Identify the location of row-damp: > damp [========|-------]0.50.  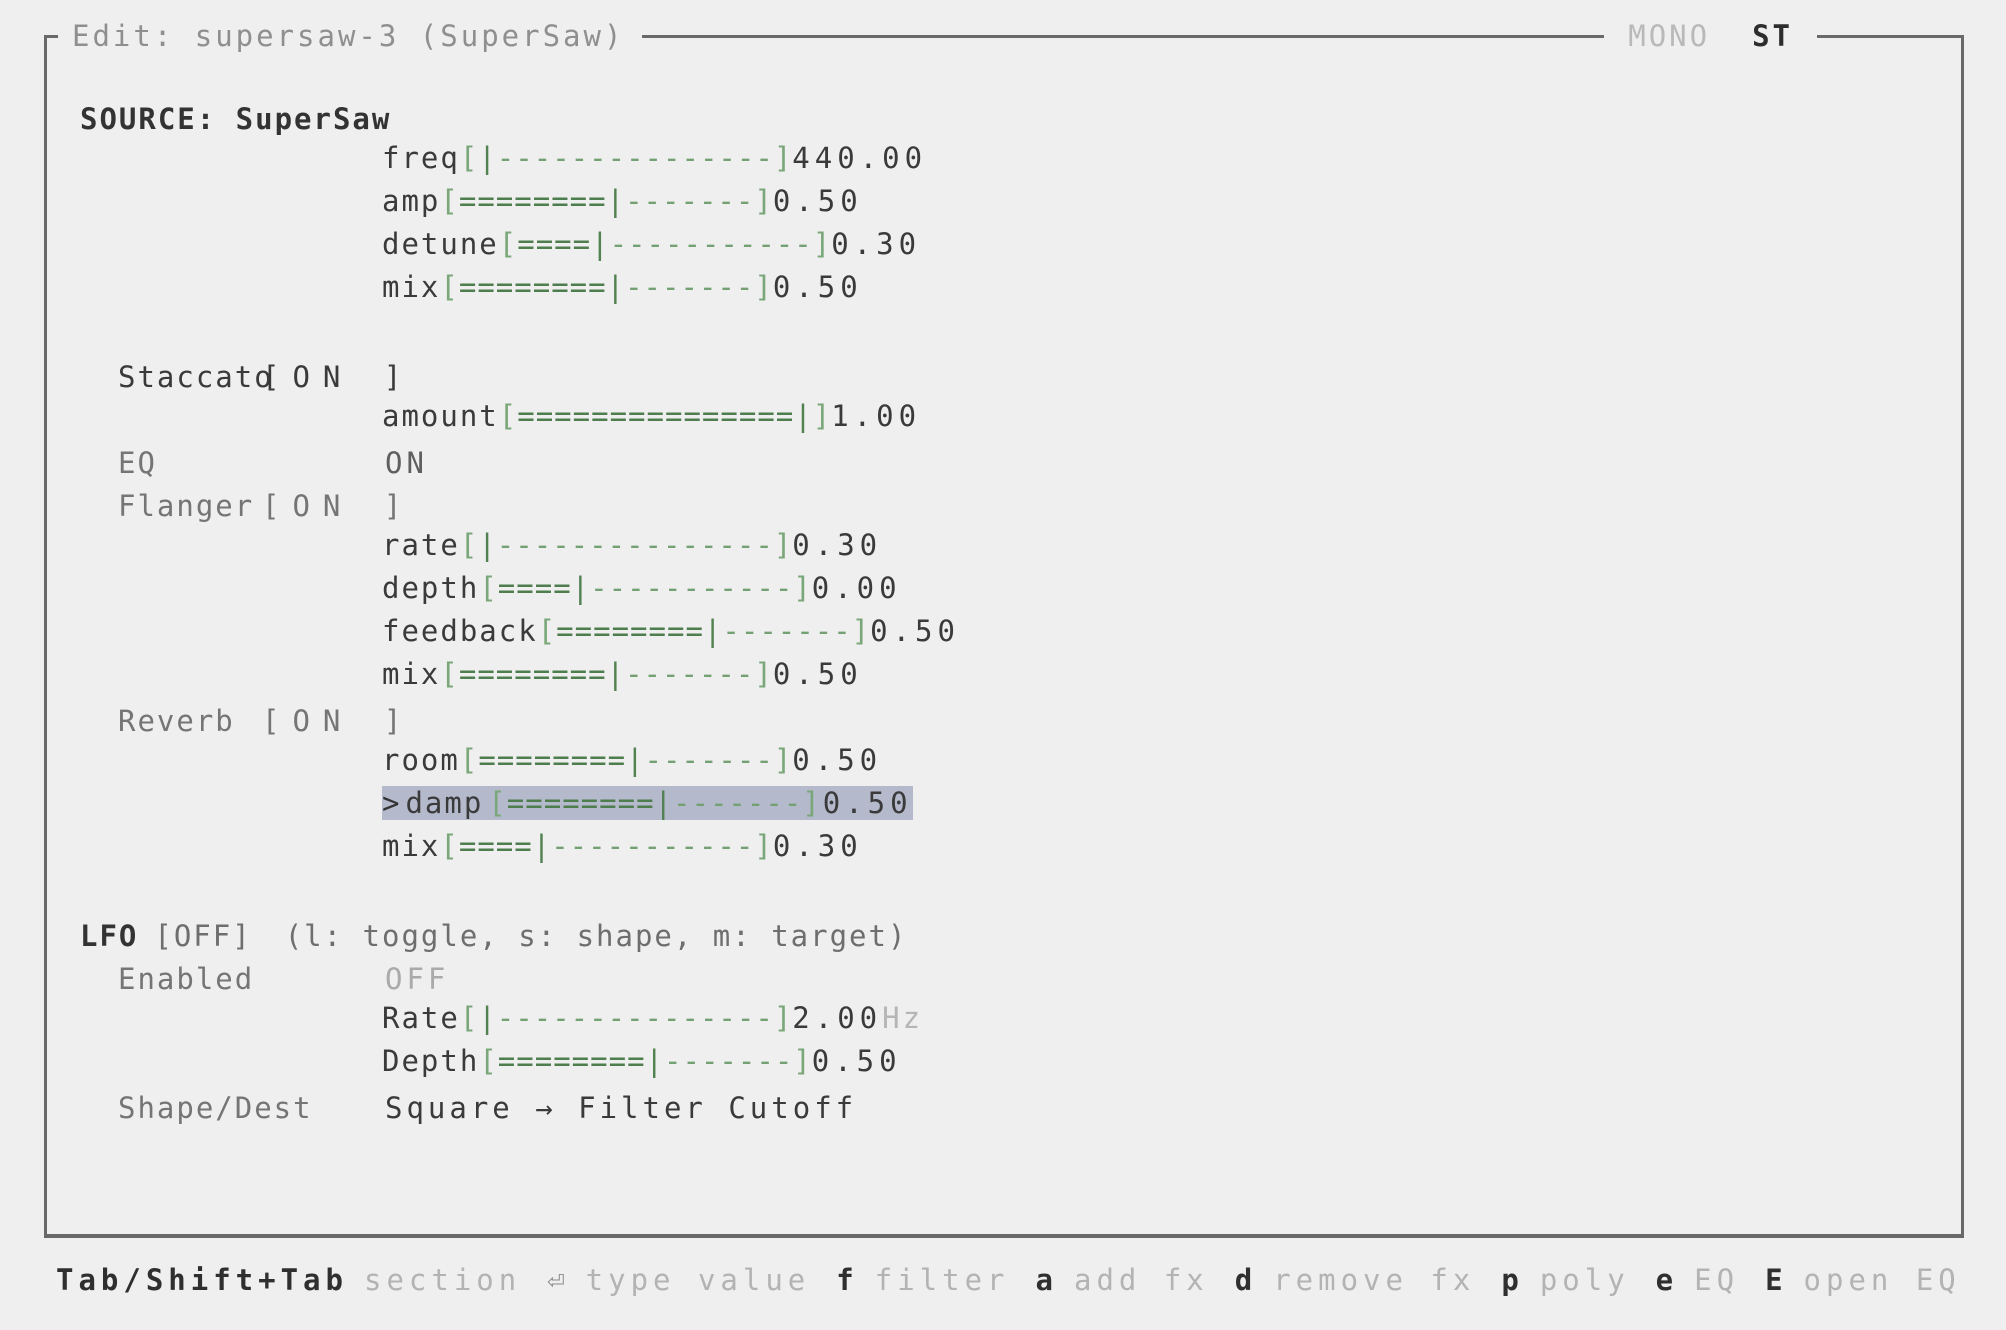
(1194, 807).